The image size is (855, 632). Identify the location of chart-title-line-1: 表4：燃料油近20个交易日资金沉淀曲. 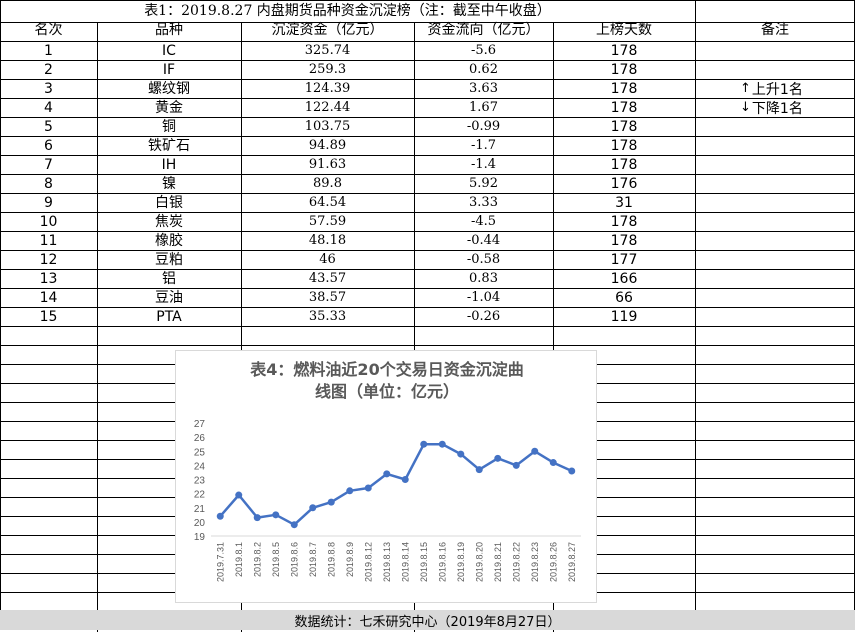
(387, 369).